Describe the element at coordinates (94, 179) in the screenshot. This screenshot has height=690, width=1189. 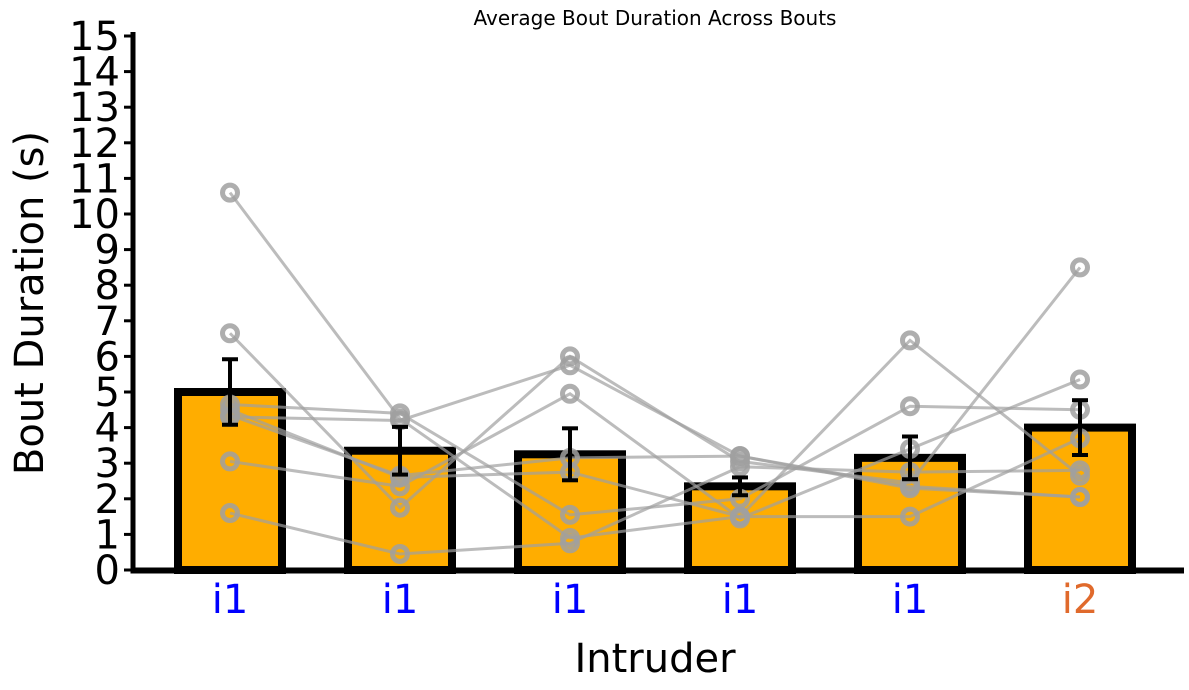
I see `y-tick-label: 11` at that location.